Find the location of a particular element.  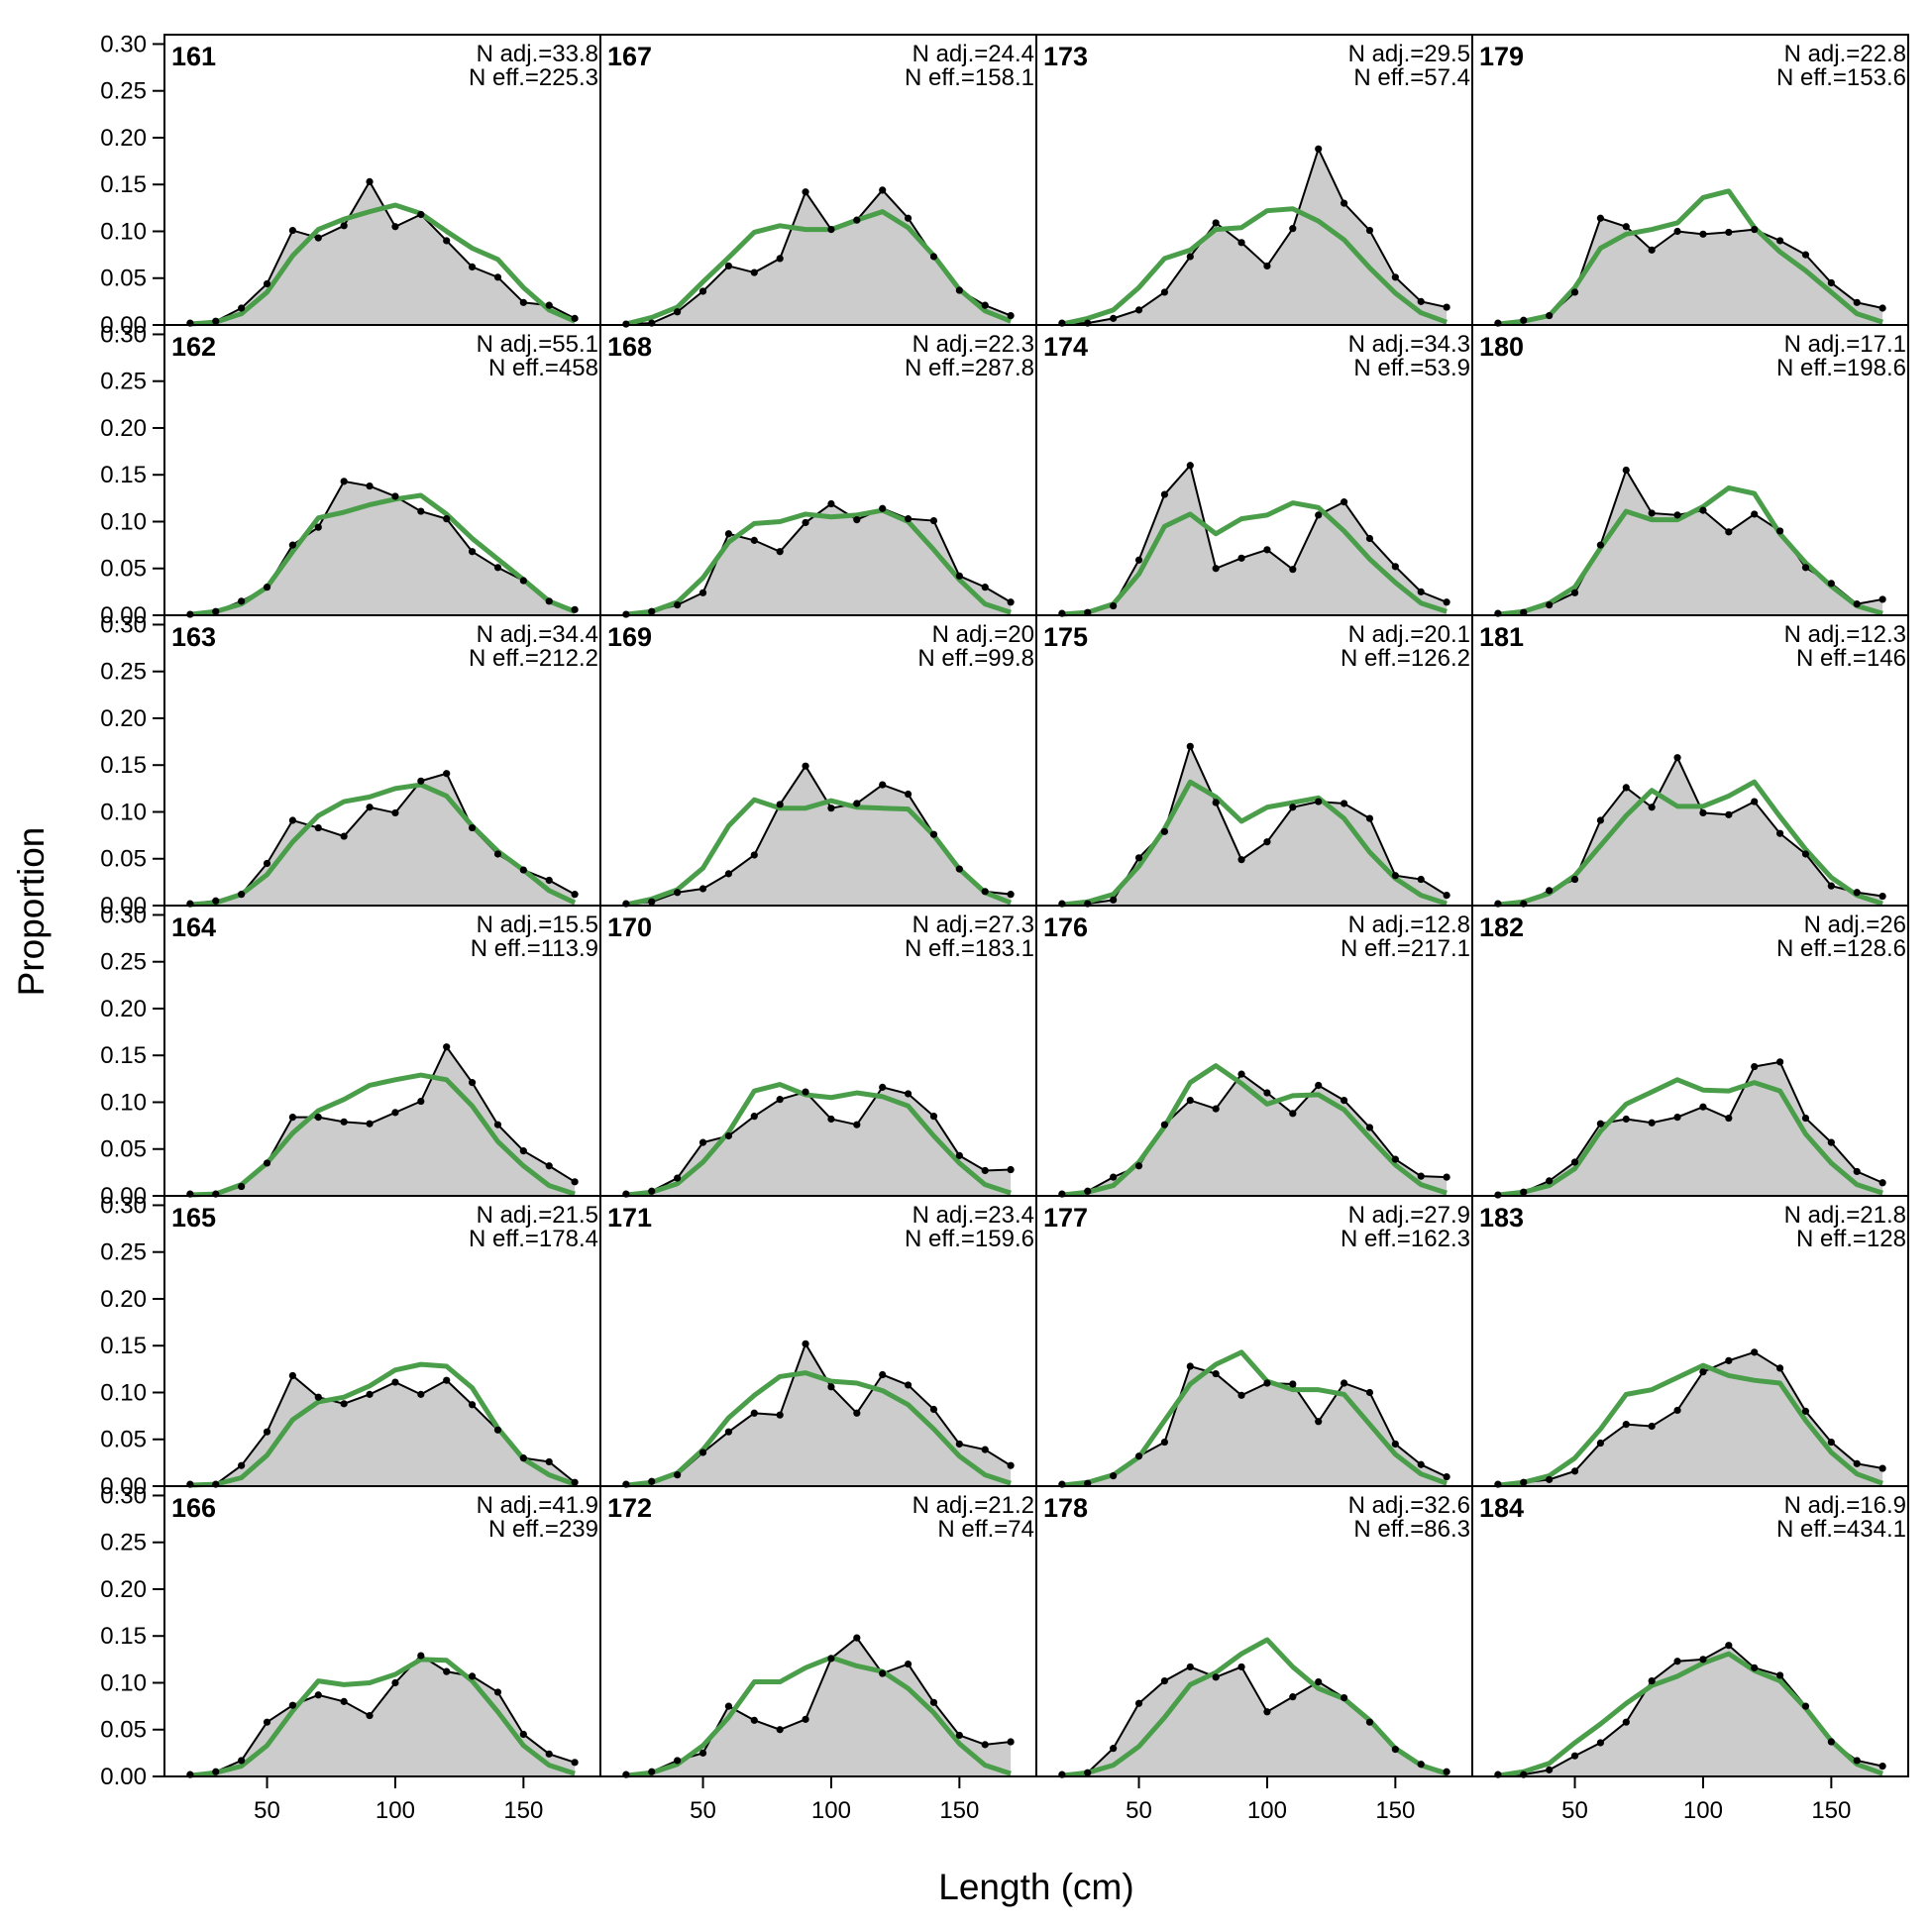

panel-label: 169 is located at coordinates (629, 637).